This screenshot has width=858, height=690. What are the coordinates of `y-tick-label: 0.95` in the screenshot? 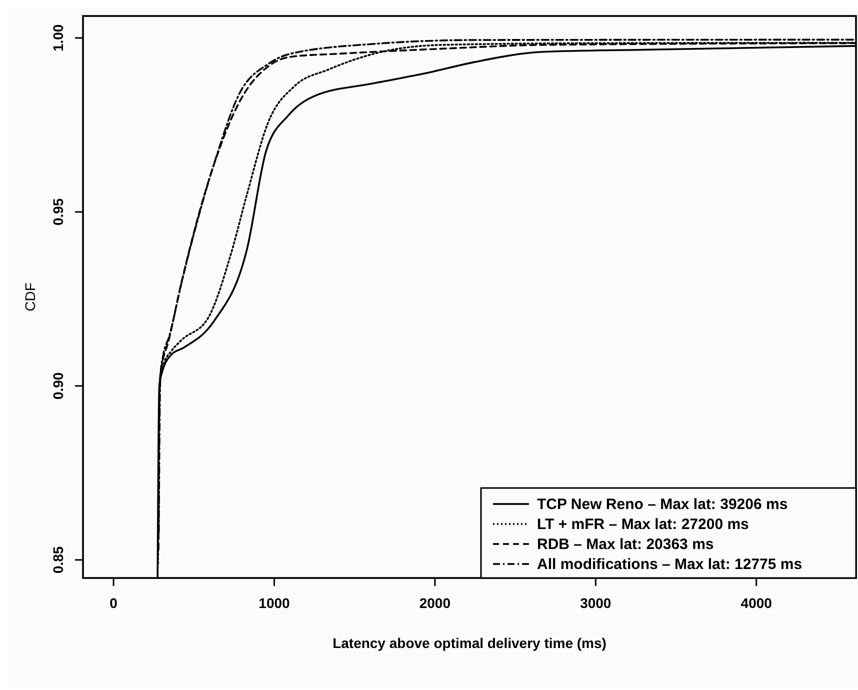 It's located at (58, 212).